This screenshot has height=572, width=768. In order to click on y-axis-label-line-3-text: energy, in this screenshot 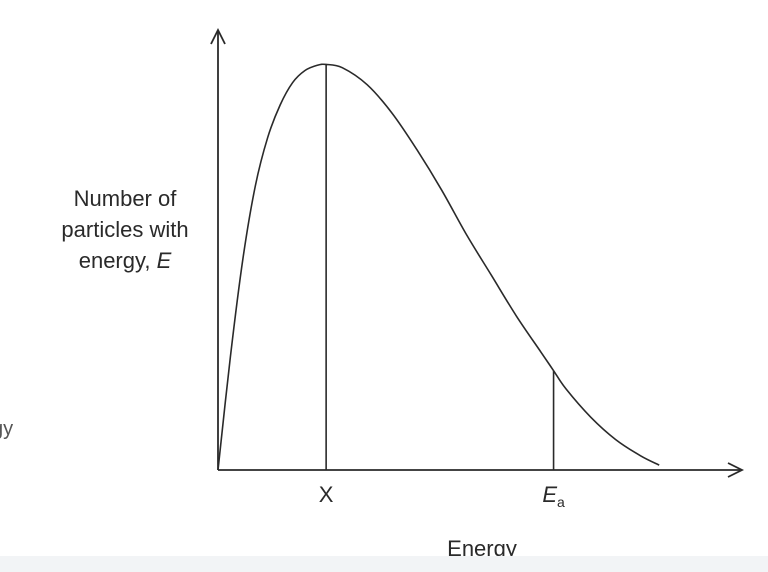, I will do `click(117, 260)`.